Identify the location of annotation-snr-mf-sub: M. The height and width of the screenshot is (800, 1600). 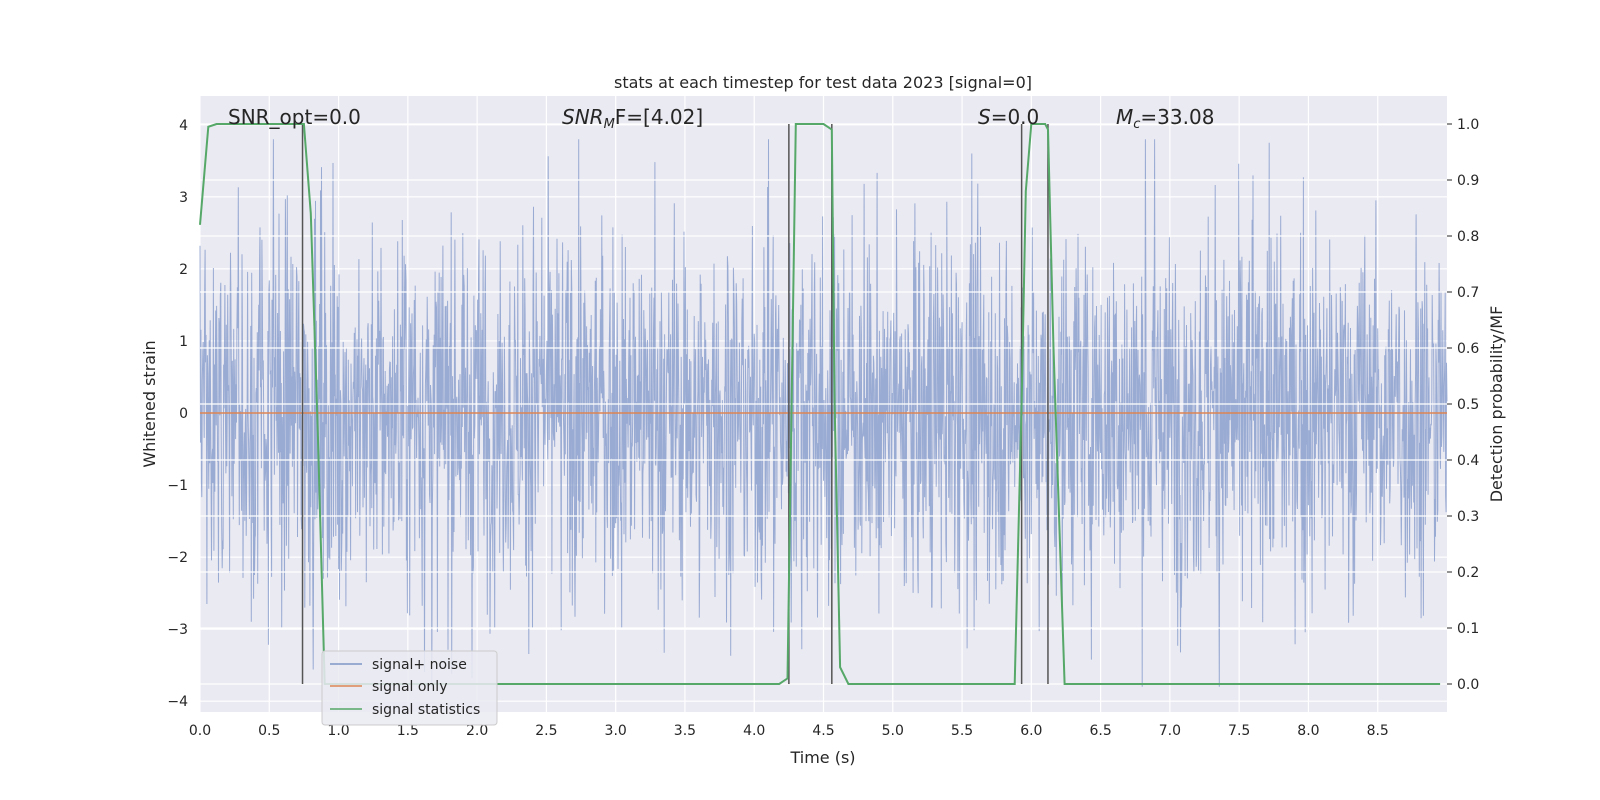
(609, 124).